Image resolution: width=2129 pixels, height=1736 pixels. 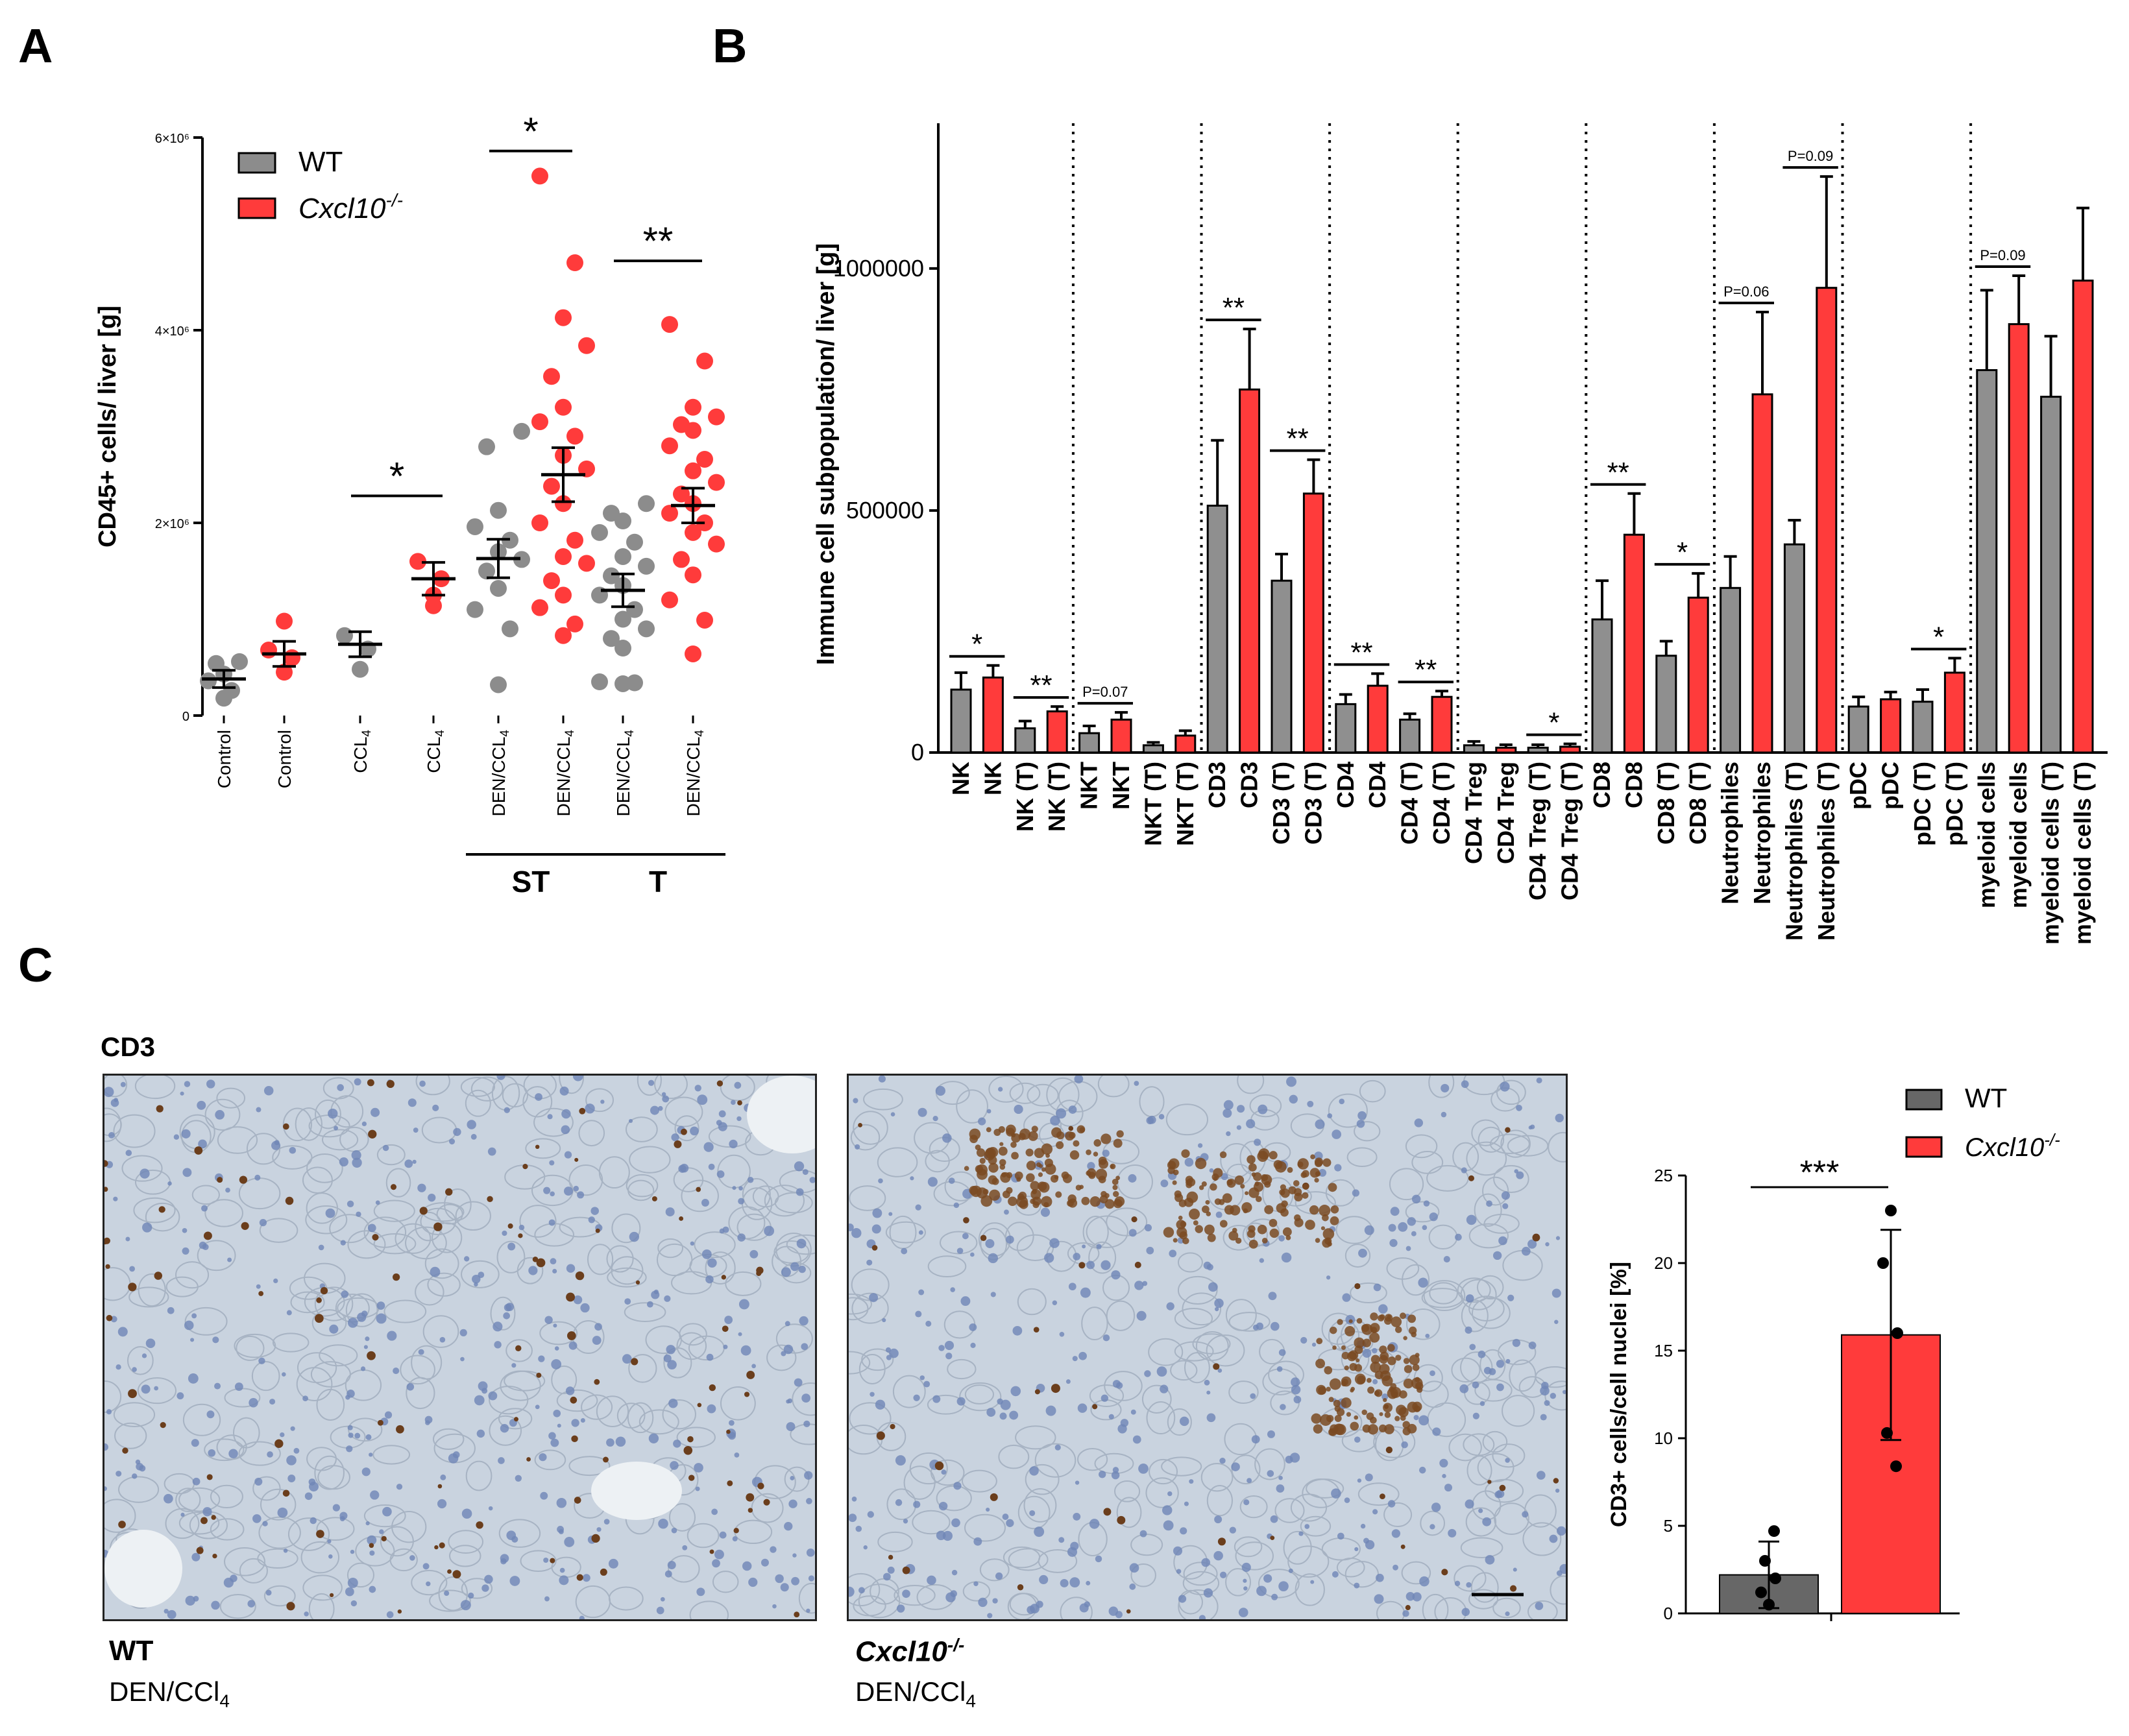 I want to click on b-x-tick-label: NKT (T), so click(x=1185, y=804).